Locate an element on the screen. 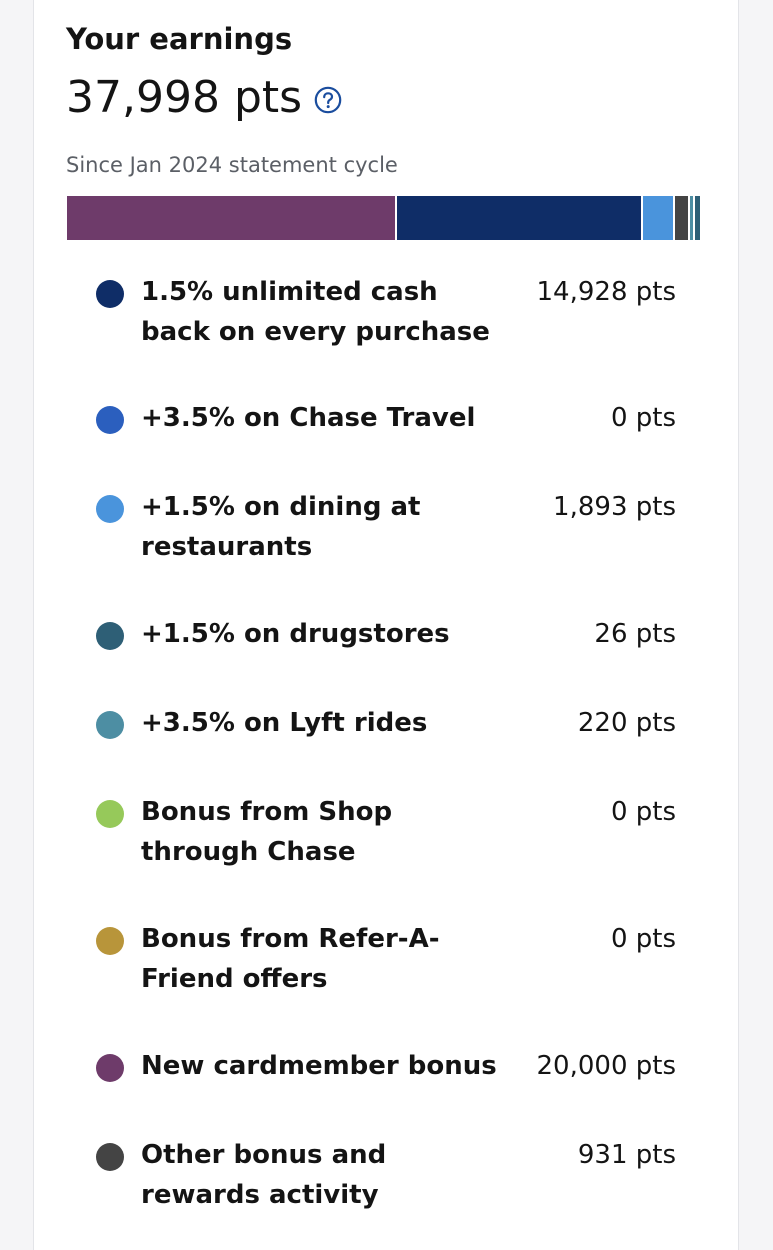  category-points: 26 pts is located at coordinates (635, 634).